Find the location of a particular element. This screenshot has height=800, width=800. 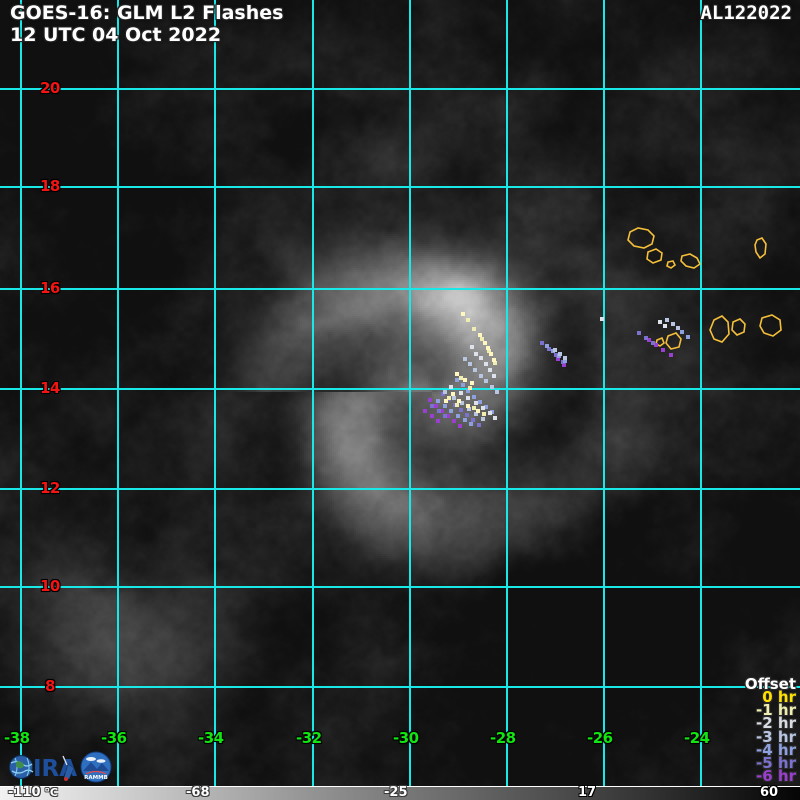

timestamp-label: 12 UTC 04 Oct 2022 is located at coordinates (116, 35).